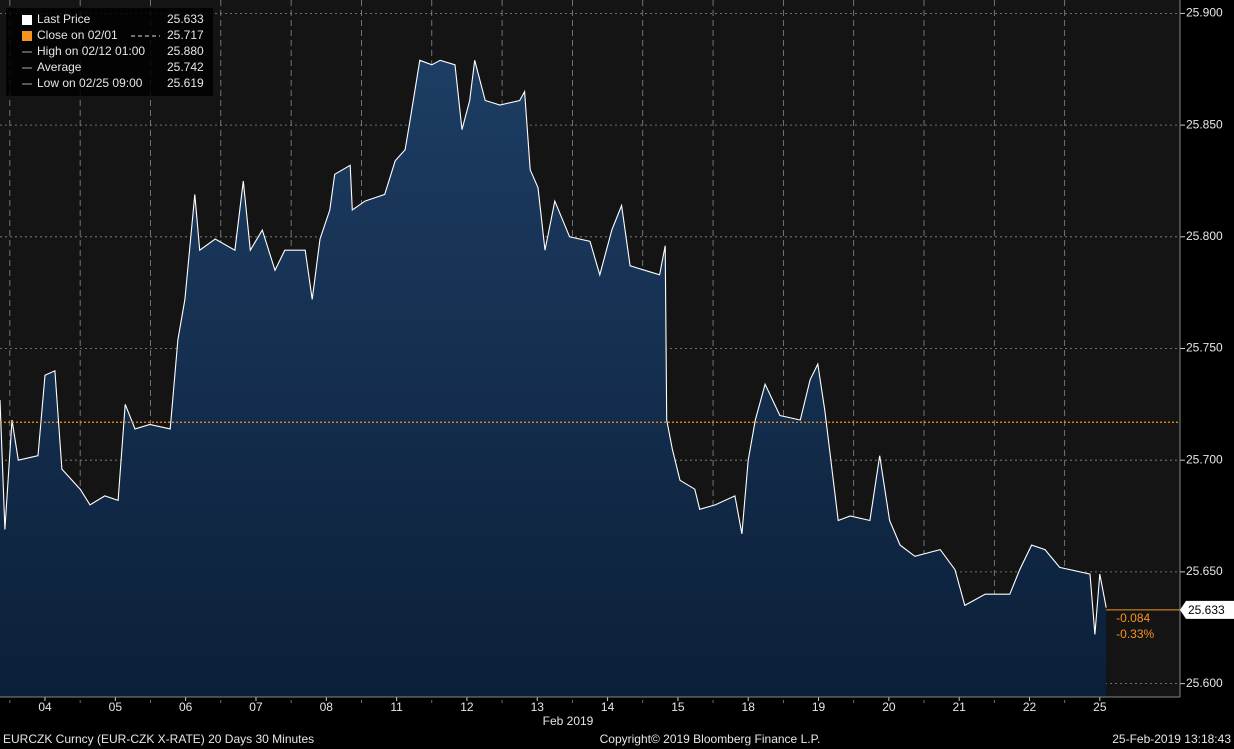 The width and height of the screenshot is (1234, 749). Describe the element at coordinates (678, 707) in the screenshot. I see `x-tick-label: 15` at that location.